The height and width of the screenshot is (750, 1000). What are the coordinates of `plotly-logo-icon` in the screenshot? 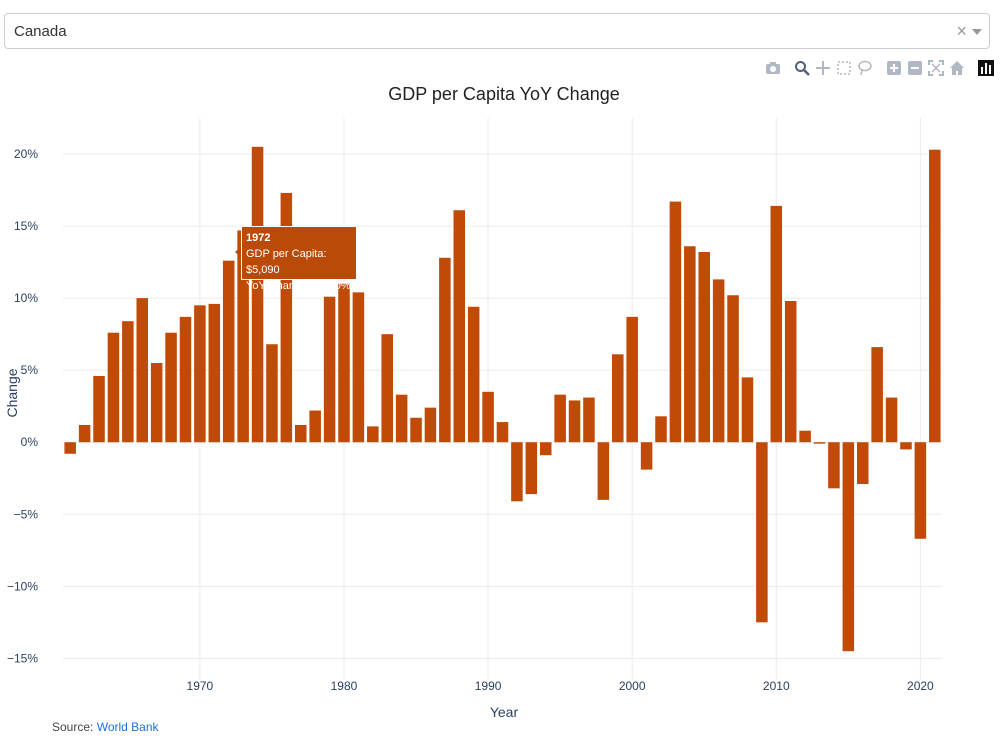 It's located at (986, 68).